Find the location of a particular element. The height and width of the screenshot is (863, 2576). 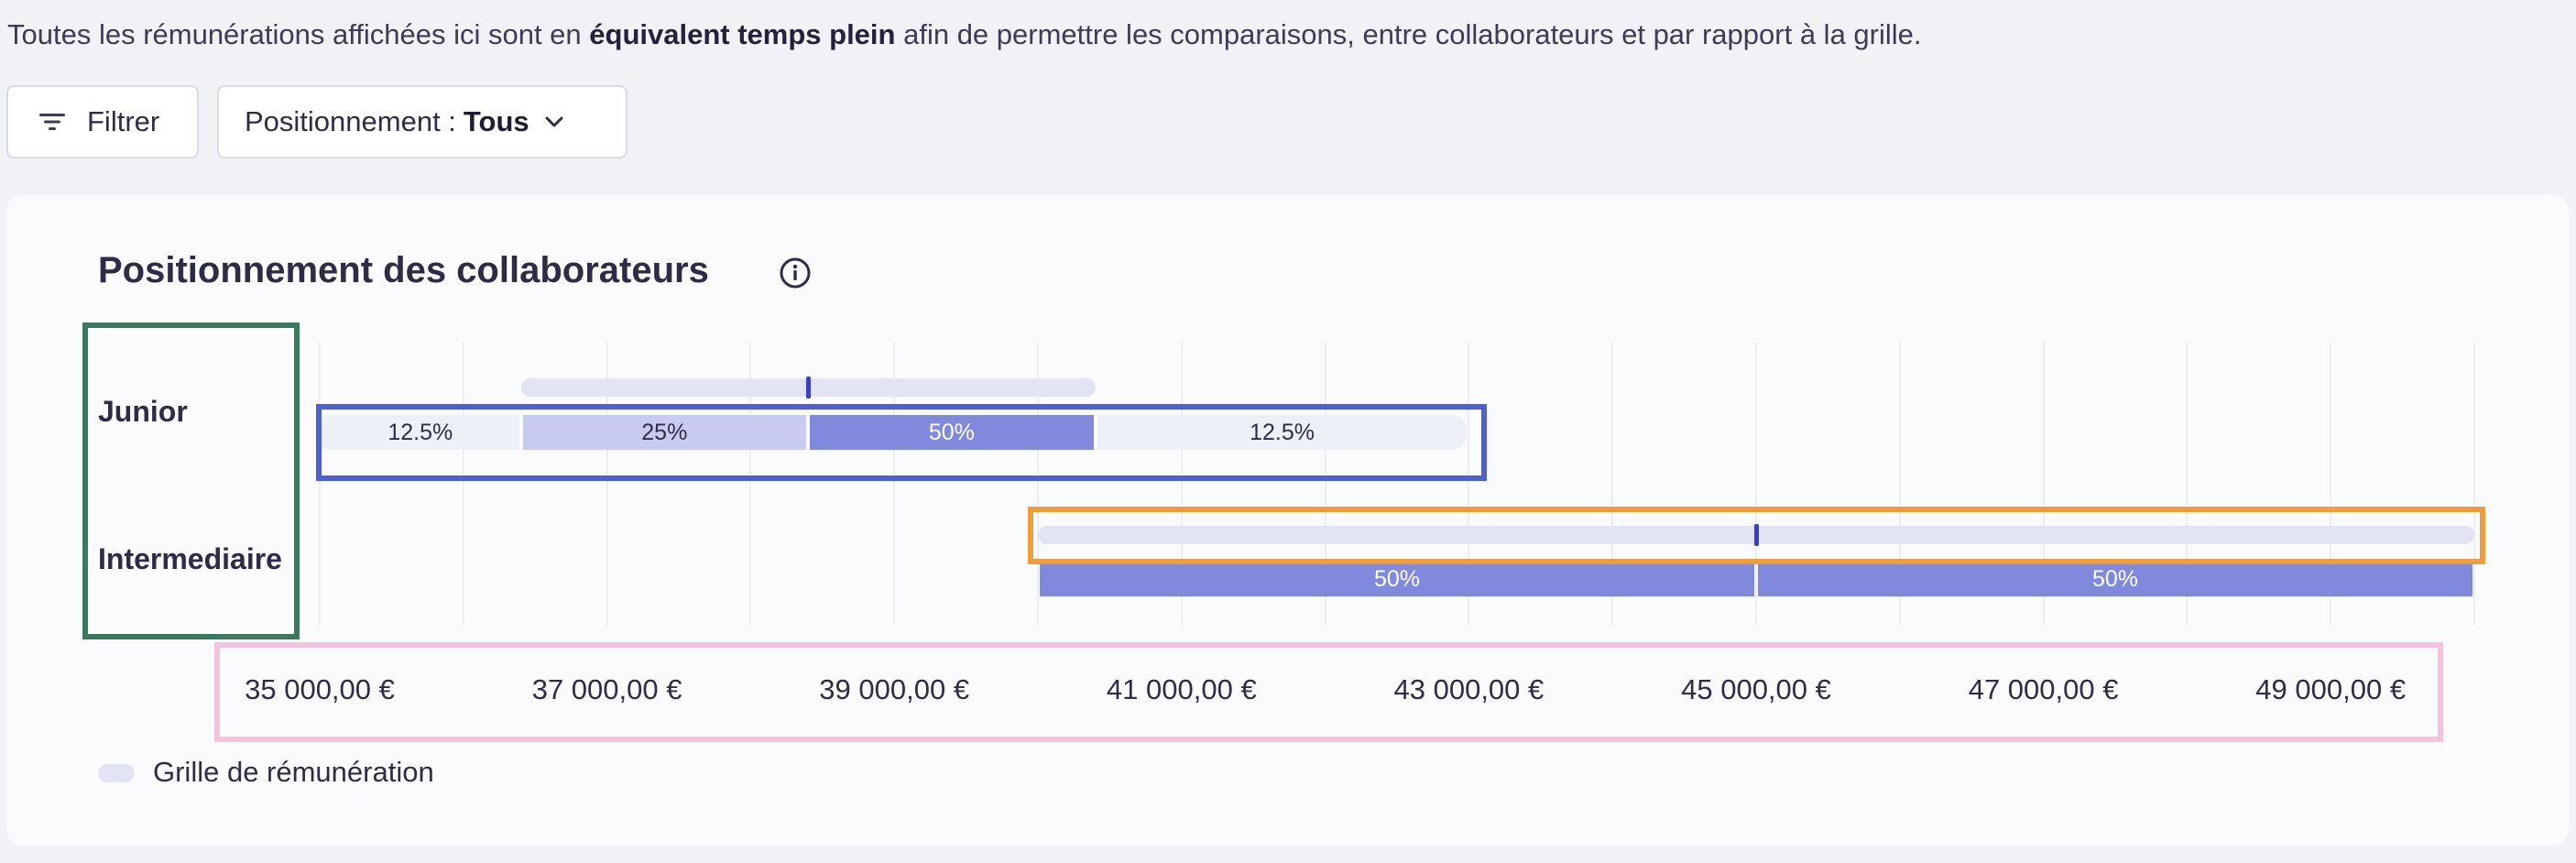

positioning-dropdown-label: Positionnement : is located at coordinates (351, 121).